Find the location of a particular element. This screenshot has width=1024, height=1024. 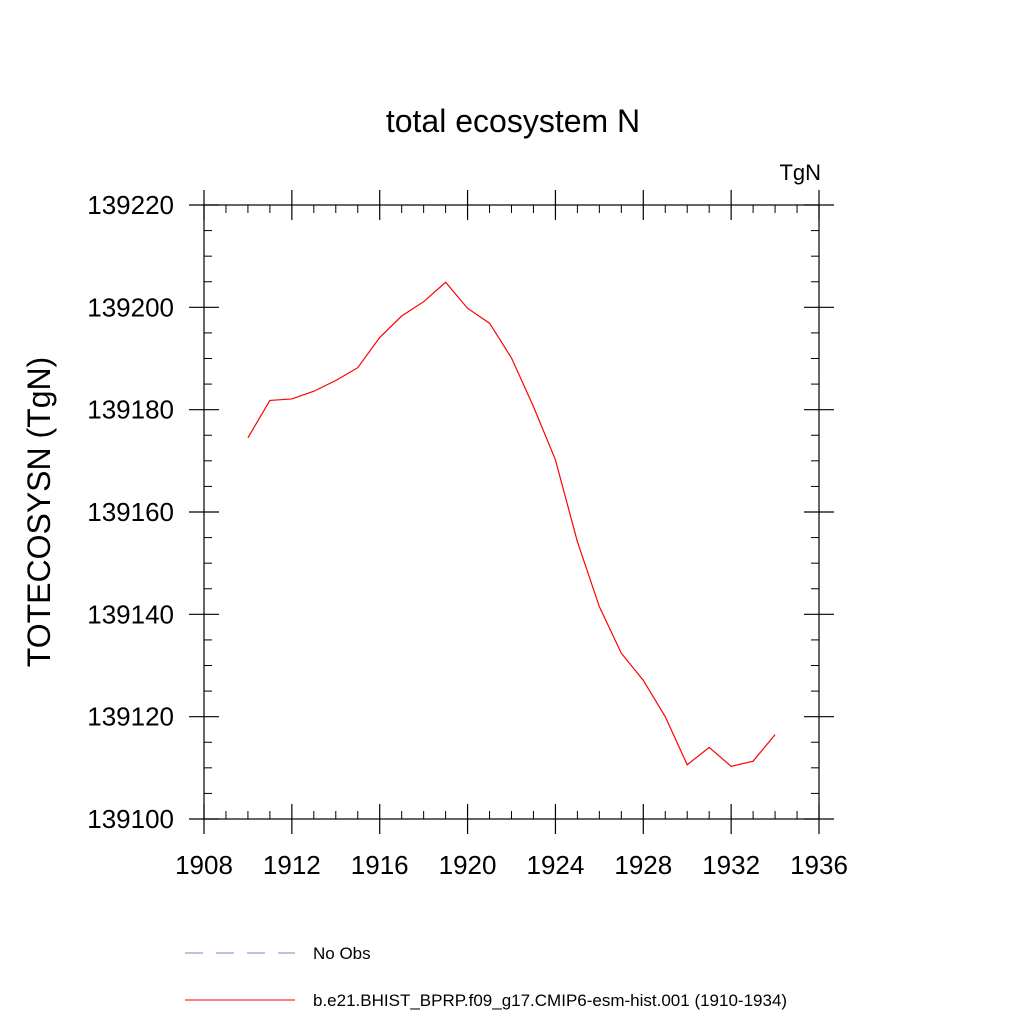

x-tick-label: 1908 is located at coordinates (204, 865).